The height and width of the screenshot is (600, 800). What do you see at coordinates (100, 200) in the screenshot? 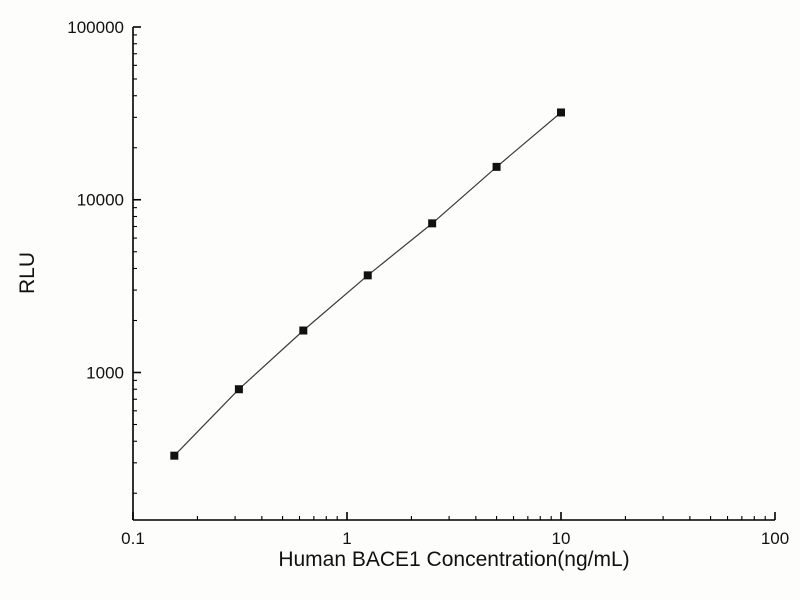
I see `y-tick-label-10000: 10000` at bounding box center [100, 200].